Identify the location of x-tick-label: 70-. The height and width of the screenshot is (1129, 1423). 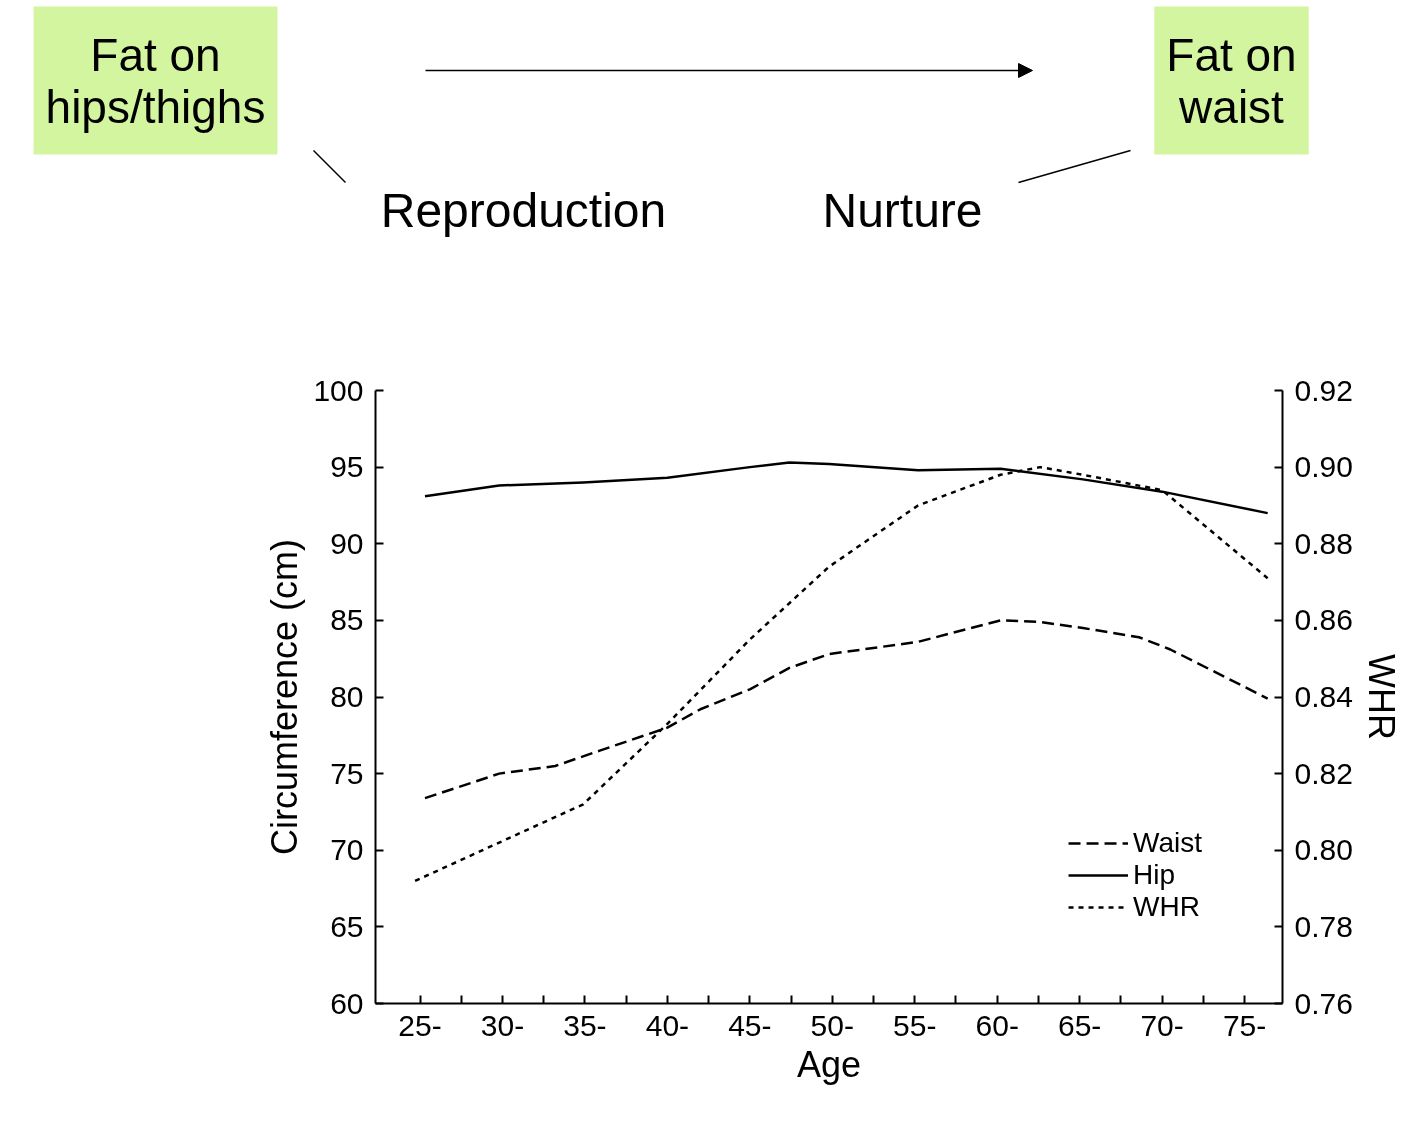
(1162, 1025).